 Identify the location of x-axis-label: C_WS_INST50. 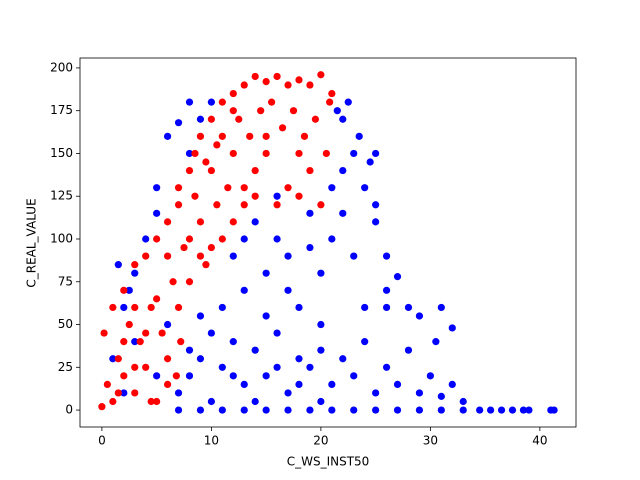
(328, 462).